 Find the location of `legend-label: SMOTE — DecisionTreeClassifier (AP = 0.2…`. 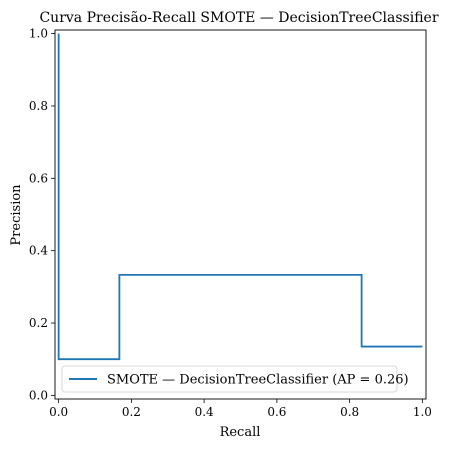

legend-label: SMOTE — DecisionTreeClassifier (AP = 0.2… is located at coordinates (258, 380).